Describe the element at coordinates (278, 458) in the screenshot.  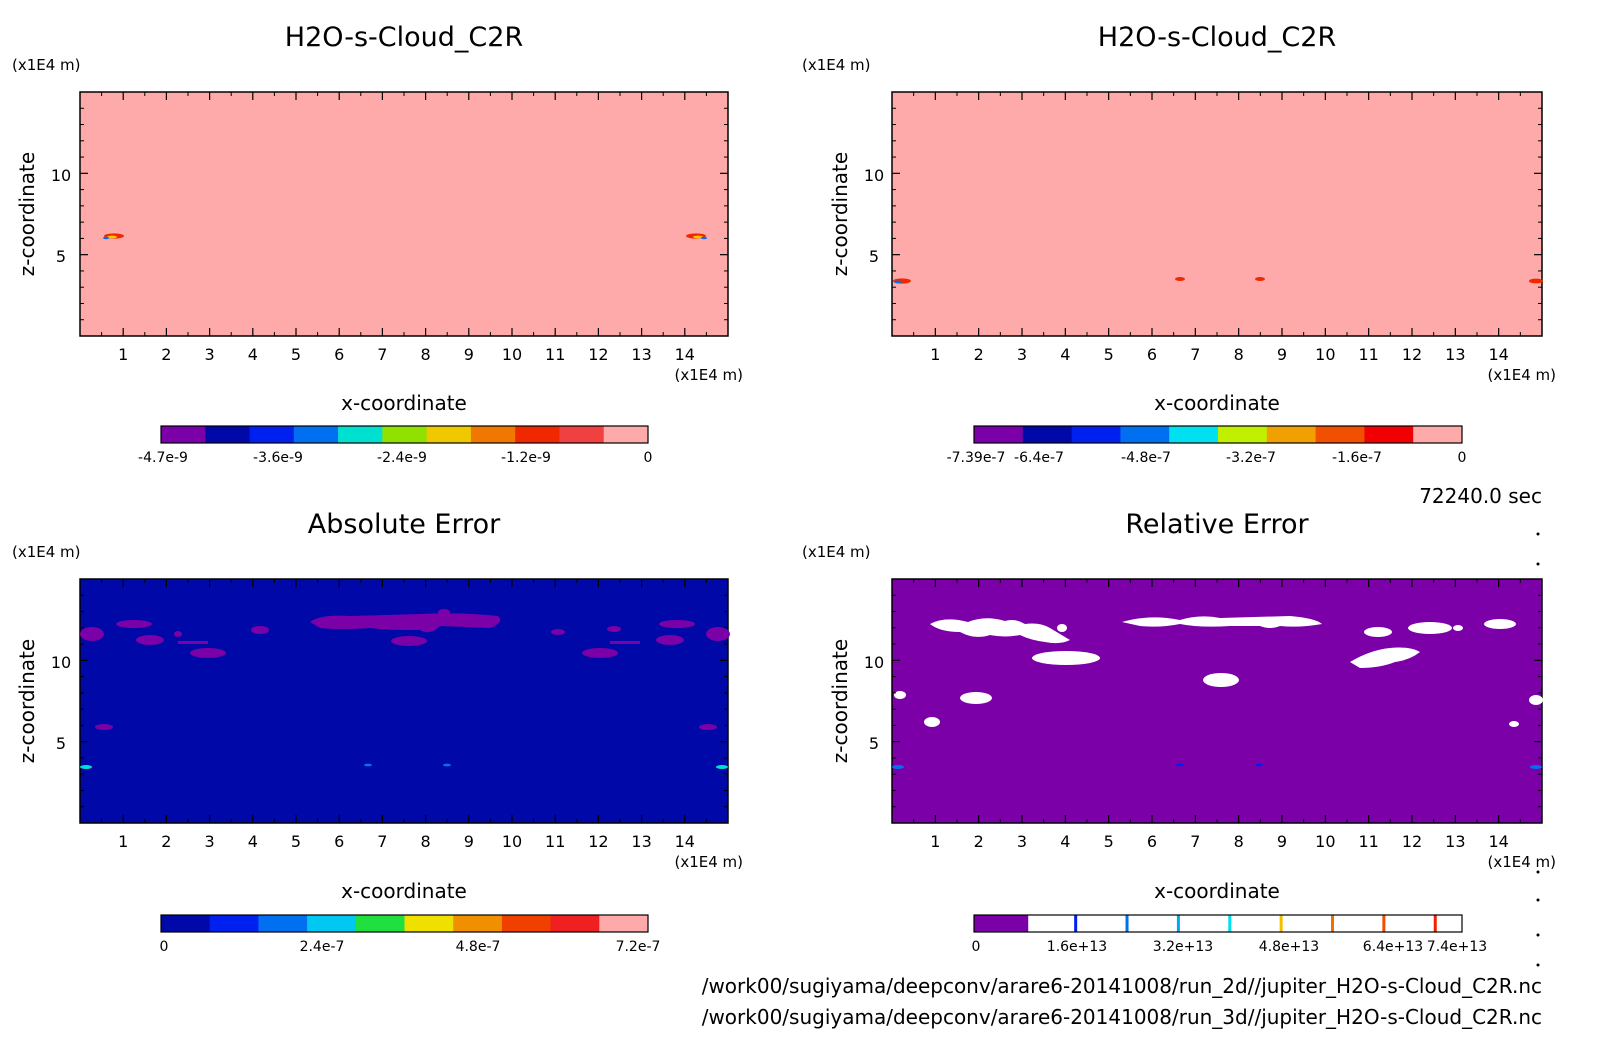
I see `colorbar-tick-label: -3.6e-9` at that location.